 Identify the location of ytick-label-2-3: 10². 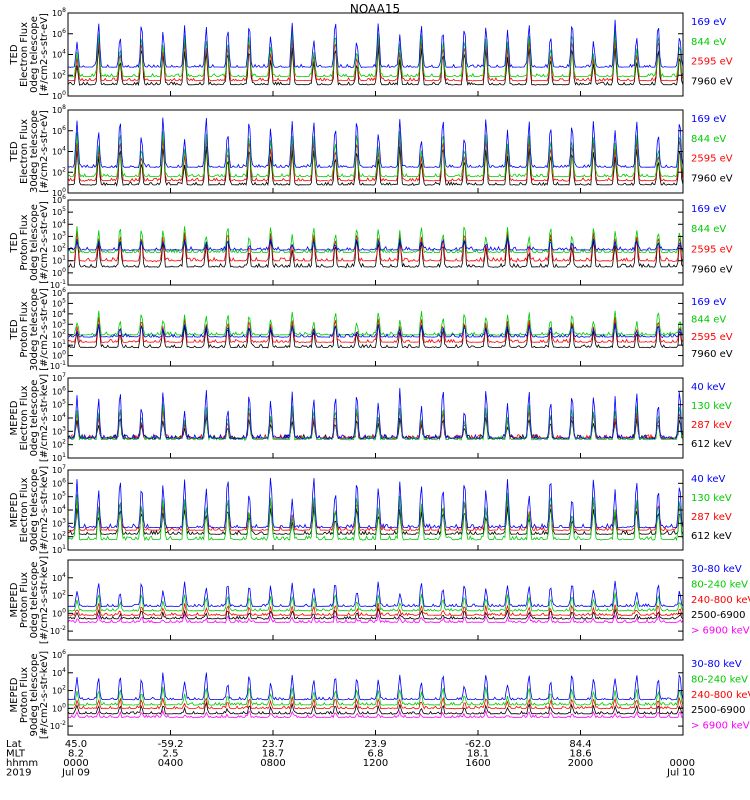
(59, 248).